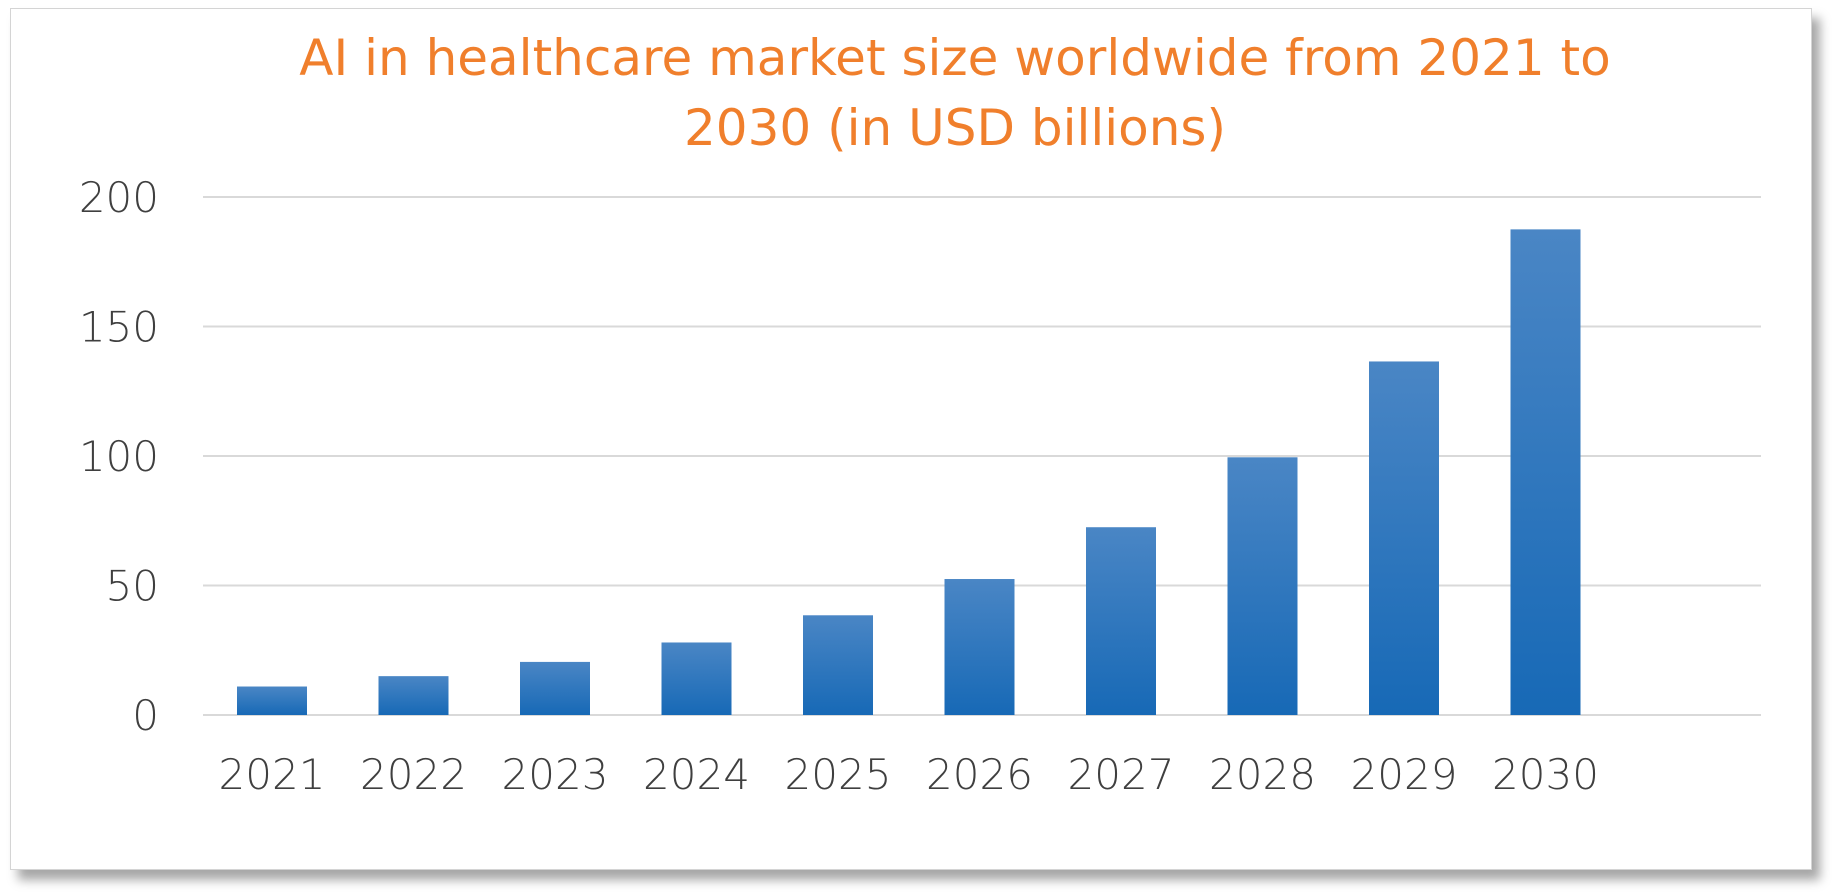  I want to click on bar-2025, so click(838, 665).